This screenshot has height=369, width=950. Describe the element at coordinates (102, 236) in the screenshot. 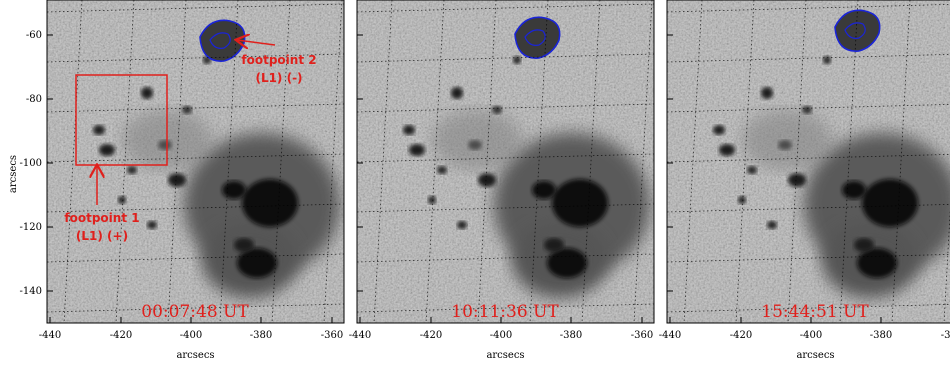

I see `fp1-label-line: (L1) (+)` at that location.